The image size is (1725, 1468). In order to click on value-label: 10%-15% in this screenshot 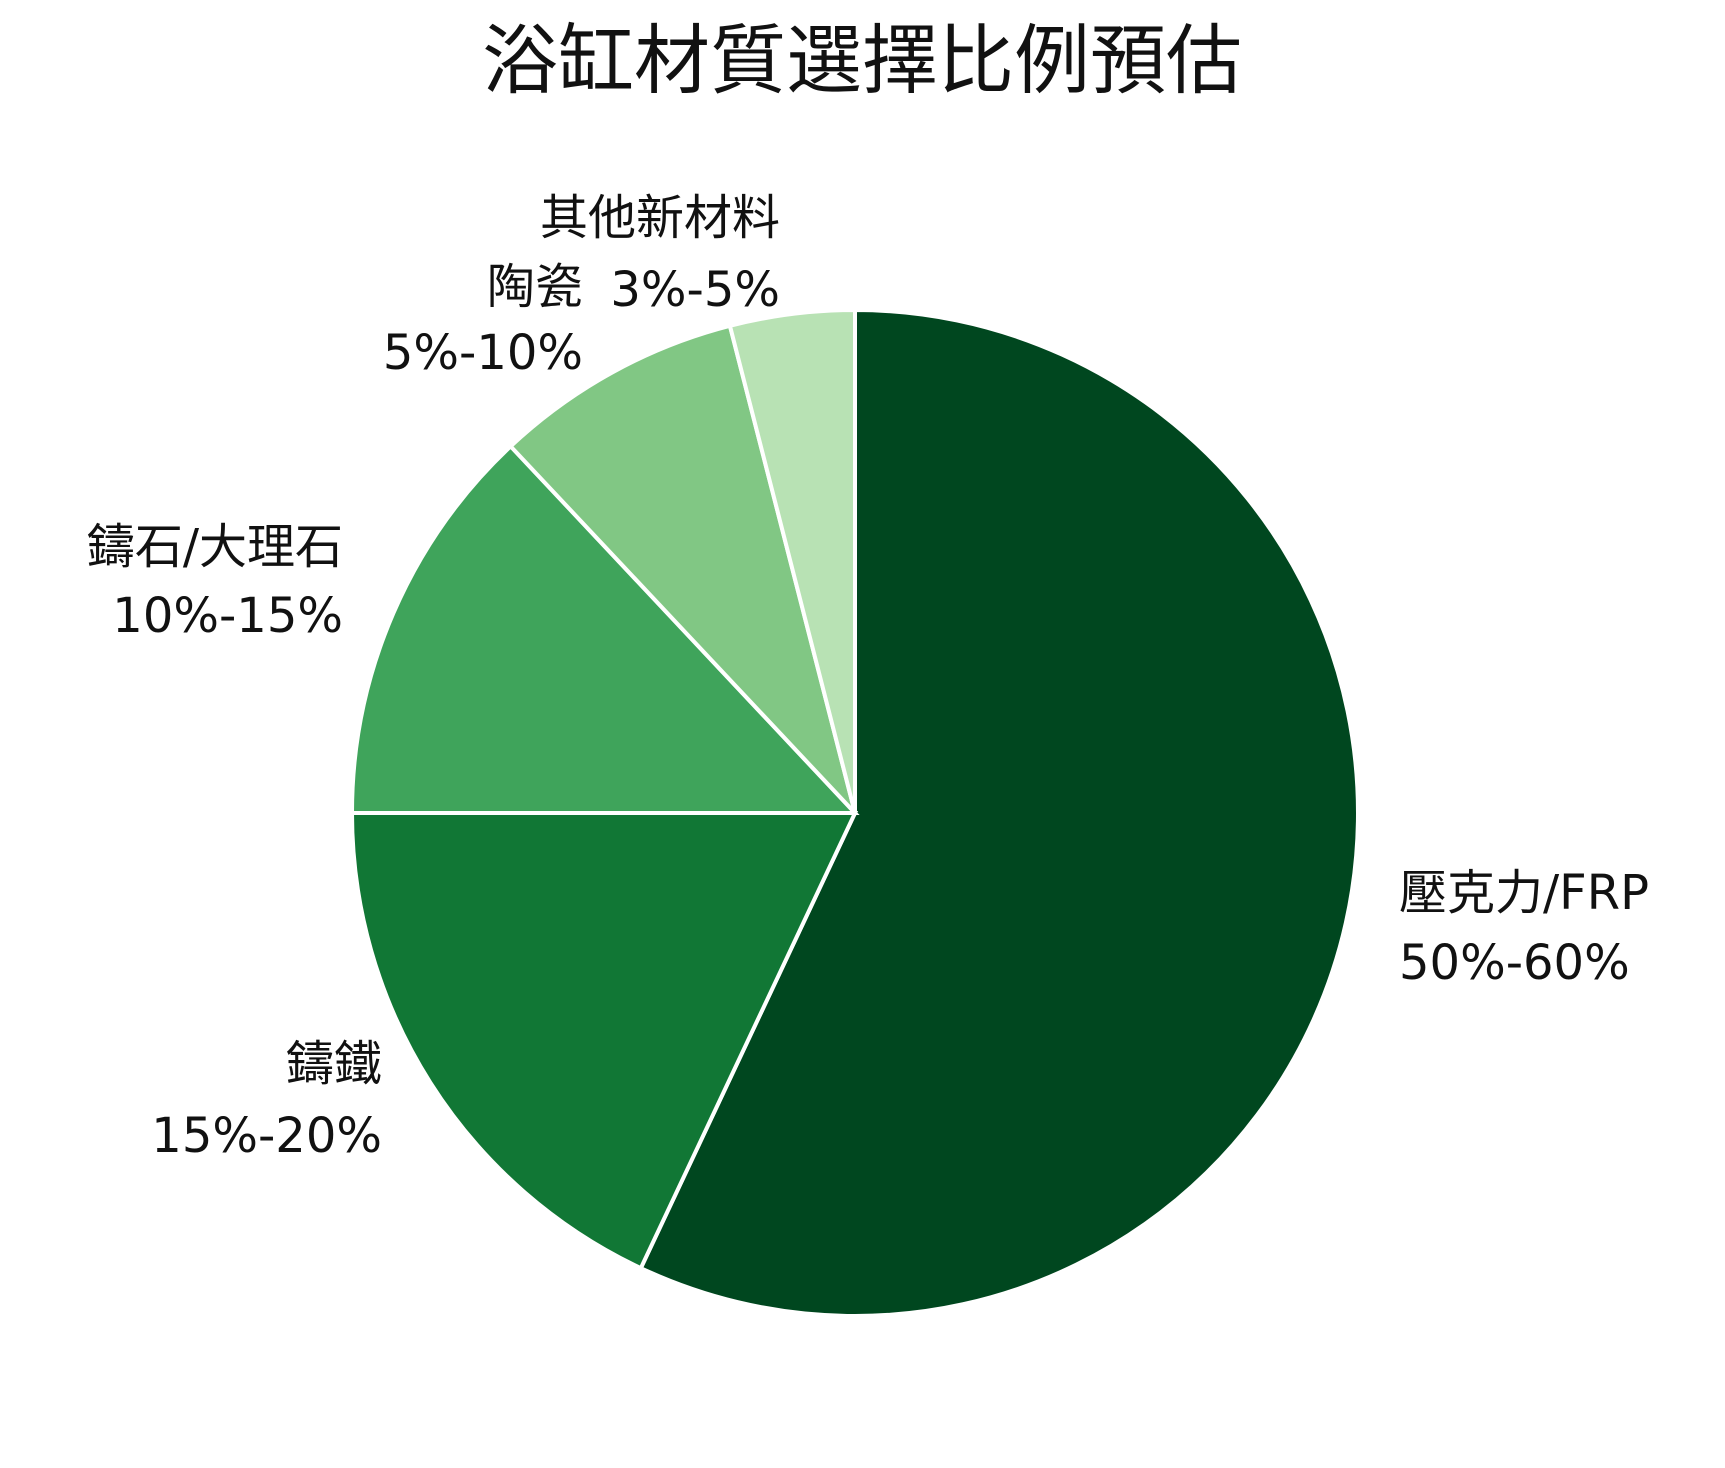, I will do `click(227, 616)`.